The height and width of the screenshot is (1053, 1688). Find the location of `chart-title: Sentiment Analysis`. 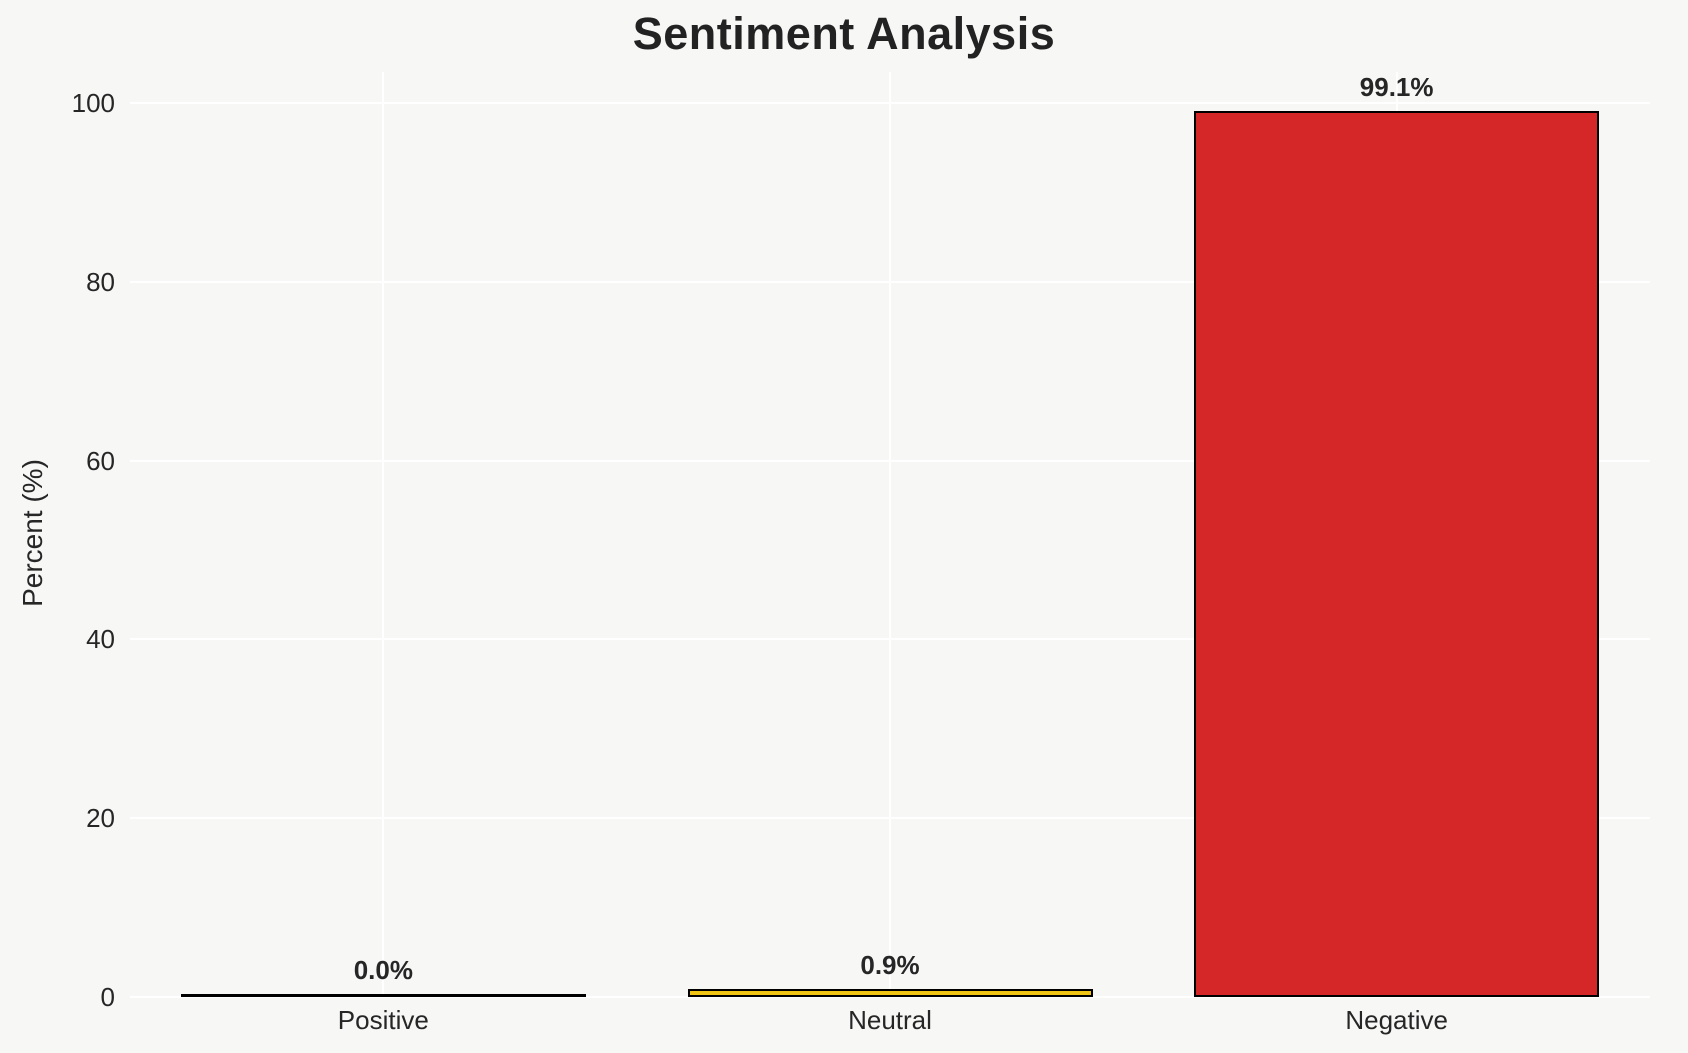

chart-title: Sentiment Analysis is located at coordinates (844, 33).